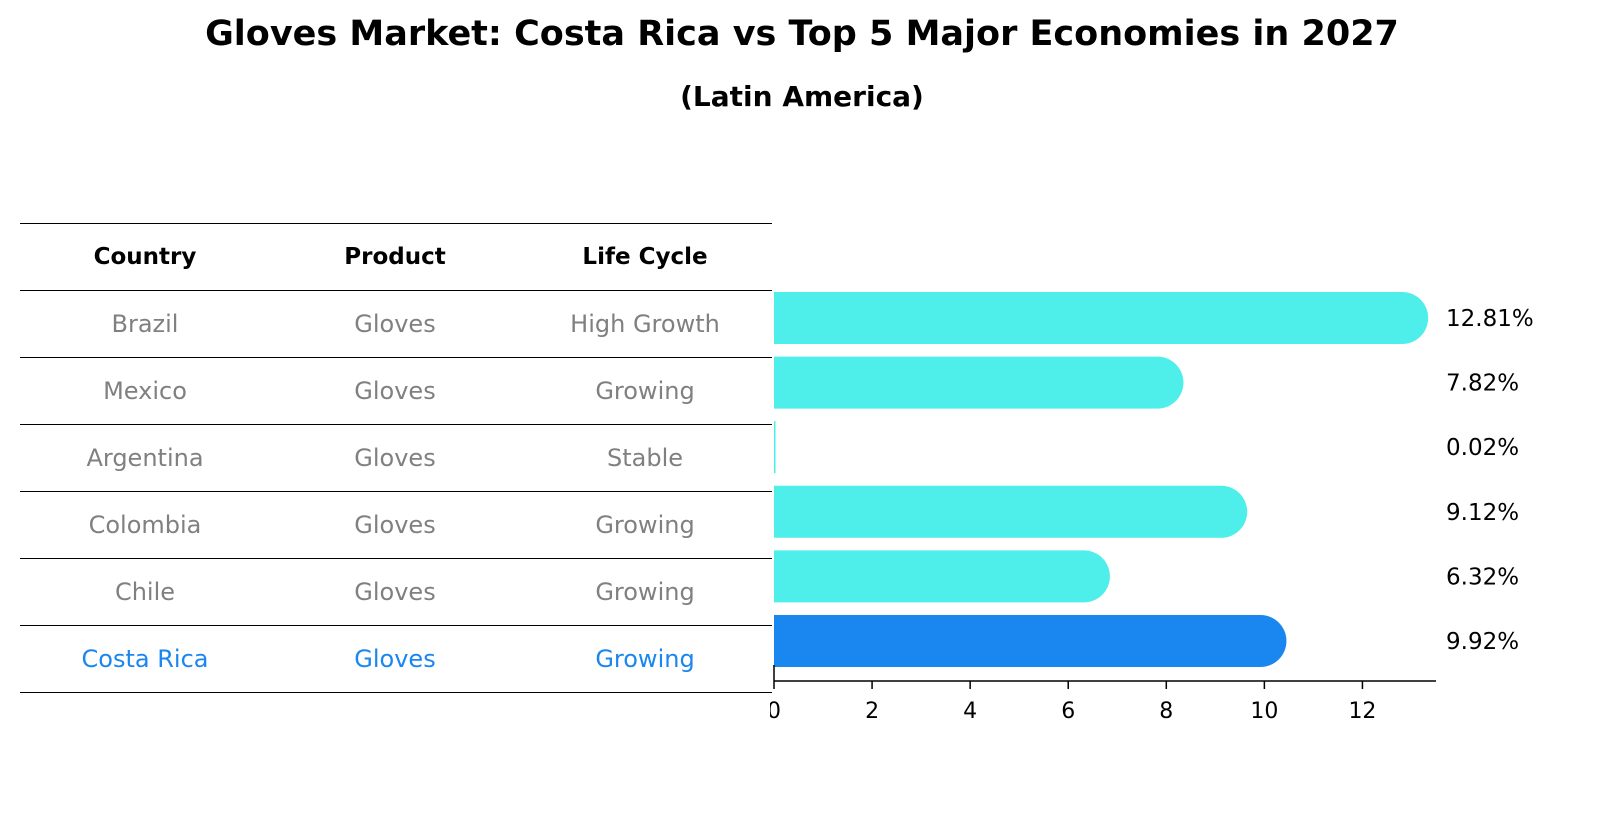  Describe the element at coordinates (1482, 577) in the screenshot. I see `bar-value-label: 6.32%` at that location.